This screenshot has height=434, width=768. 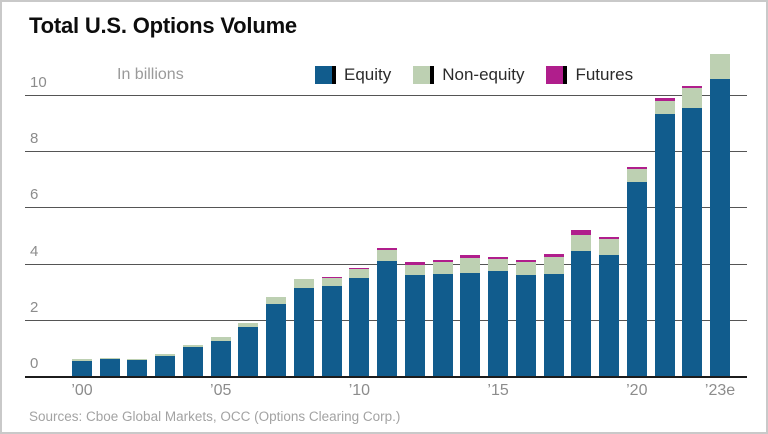 What do you see at coordinates (414, 269) in the screenshot?
I see `bar-2012-non-equity` at bounding box center [414, 269].